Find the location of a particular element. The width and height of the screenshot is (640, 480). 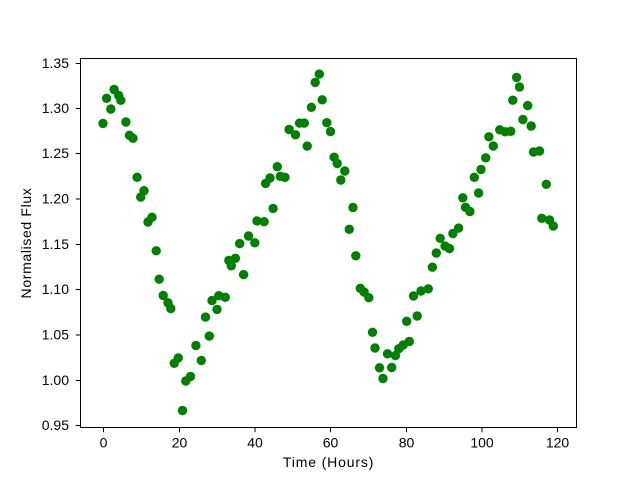

svg-text: 80 is located at coordinates (407, 443).